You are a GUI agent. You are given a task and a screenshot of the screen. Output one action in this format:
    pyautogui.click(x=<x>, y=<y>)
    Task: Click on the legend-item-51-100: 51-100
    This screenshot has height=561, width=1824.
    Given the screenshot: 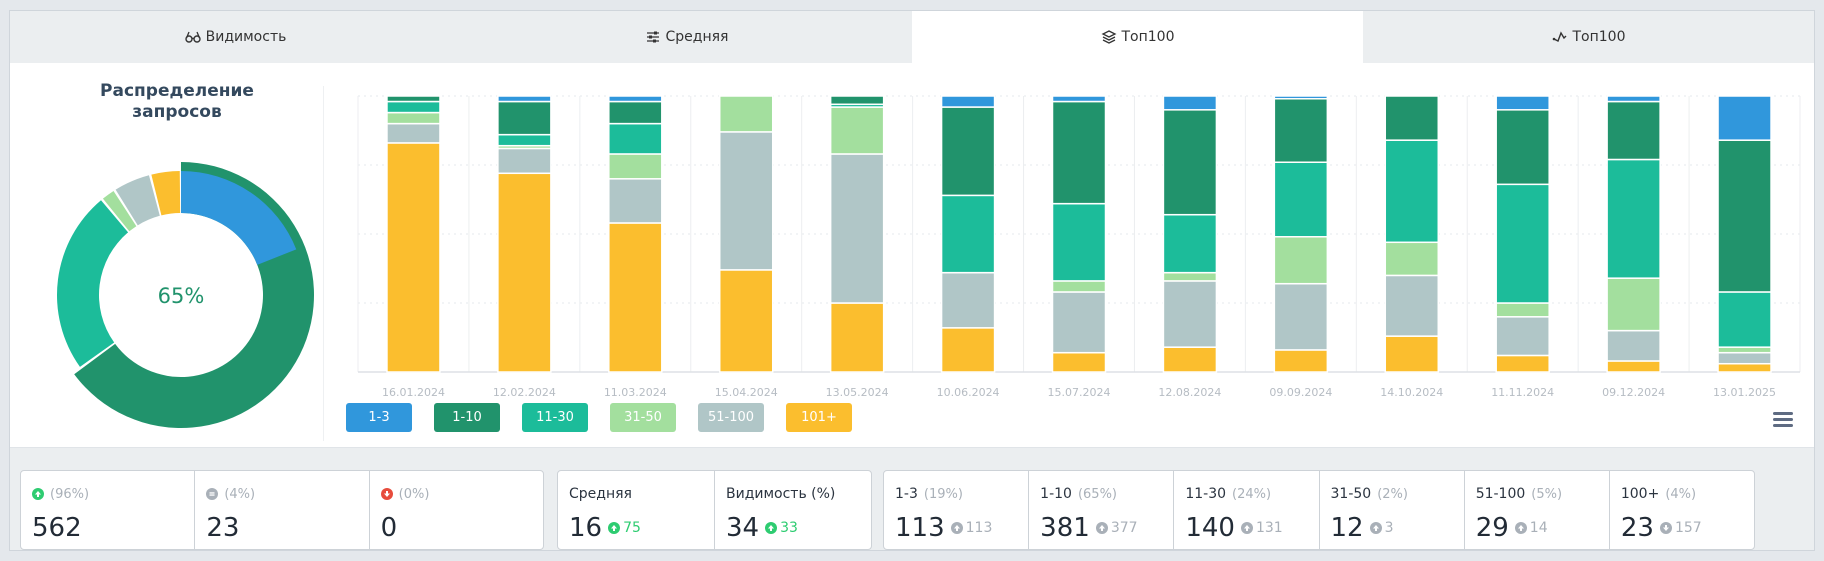 What is the action you would take?
    pyautogui.click(x=731, y=417)
    